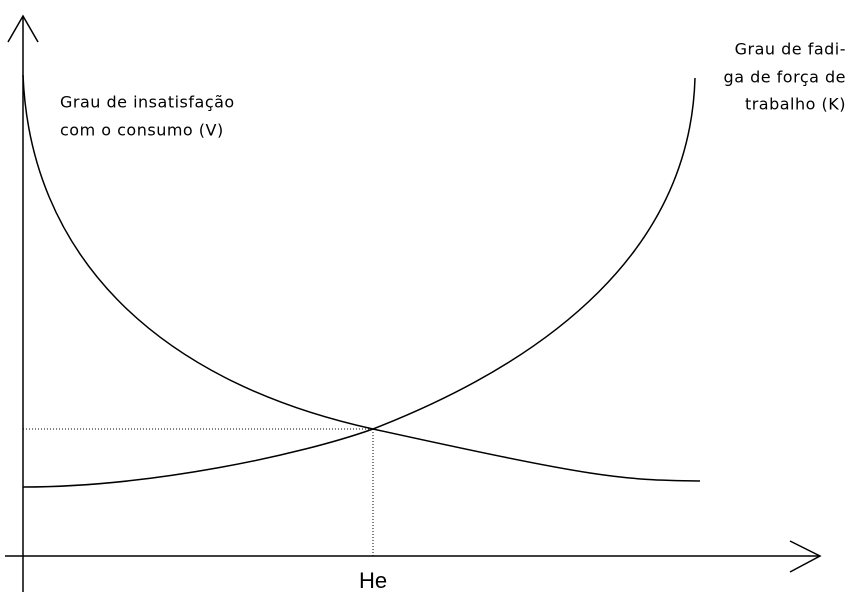 This screenshot has width=854, height=604. What do you see at coordinates (785, 77) in the screenshot?
I see `k-curve-label: ga de força de` at bounding box center [785, 77].